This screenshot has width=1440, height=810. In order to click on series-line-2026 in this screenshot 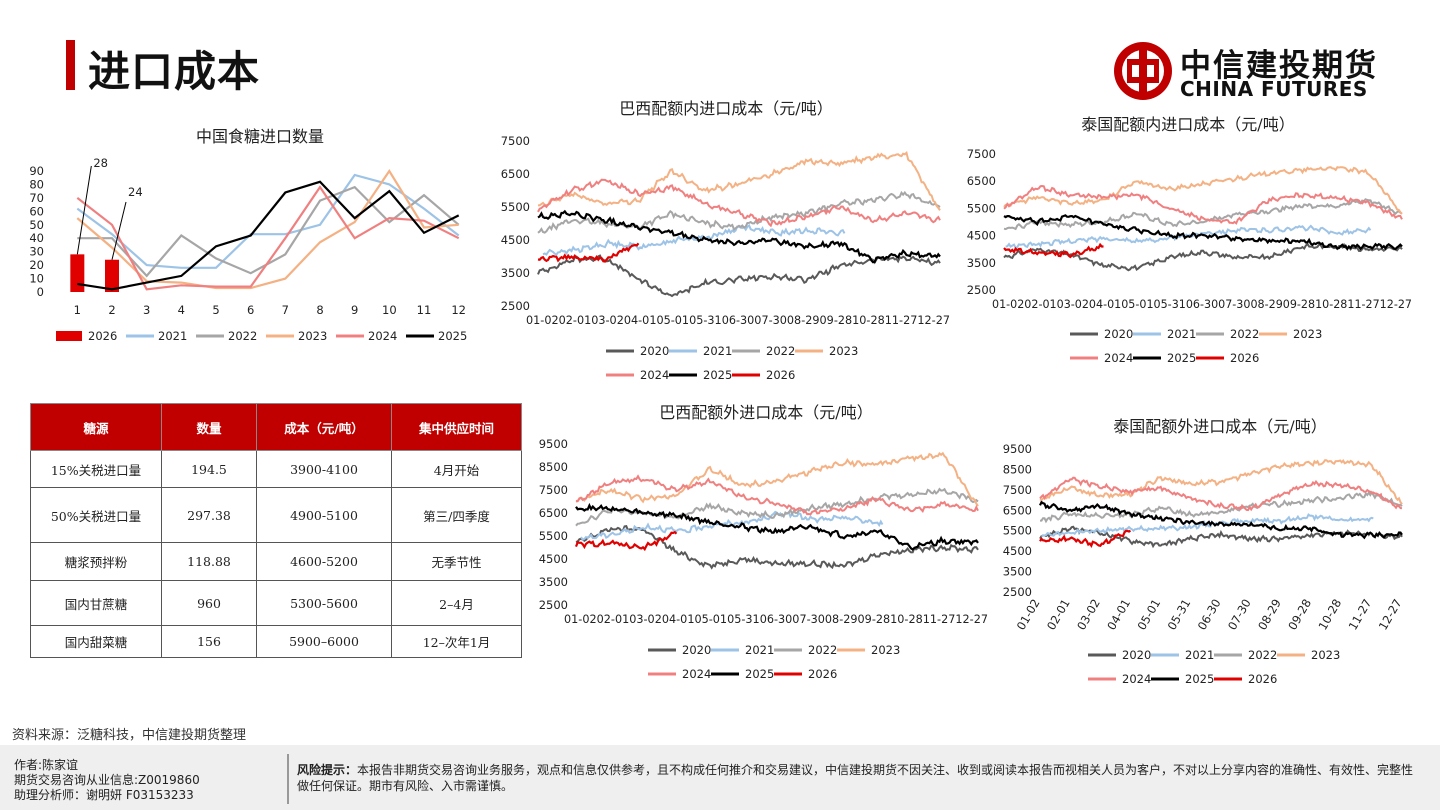, I will do `click(1053, 250)`.